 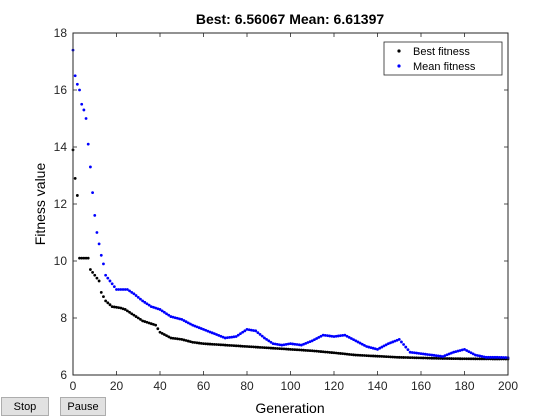 I want to click on y-tick-label: 8, so click(x=63, y=318).